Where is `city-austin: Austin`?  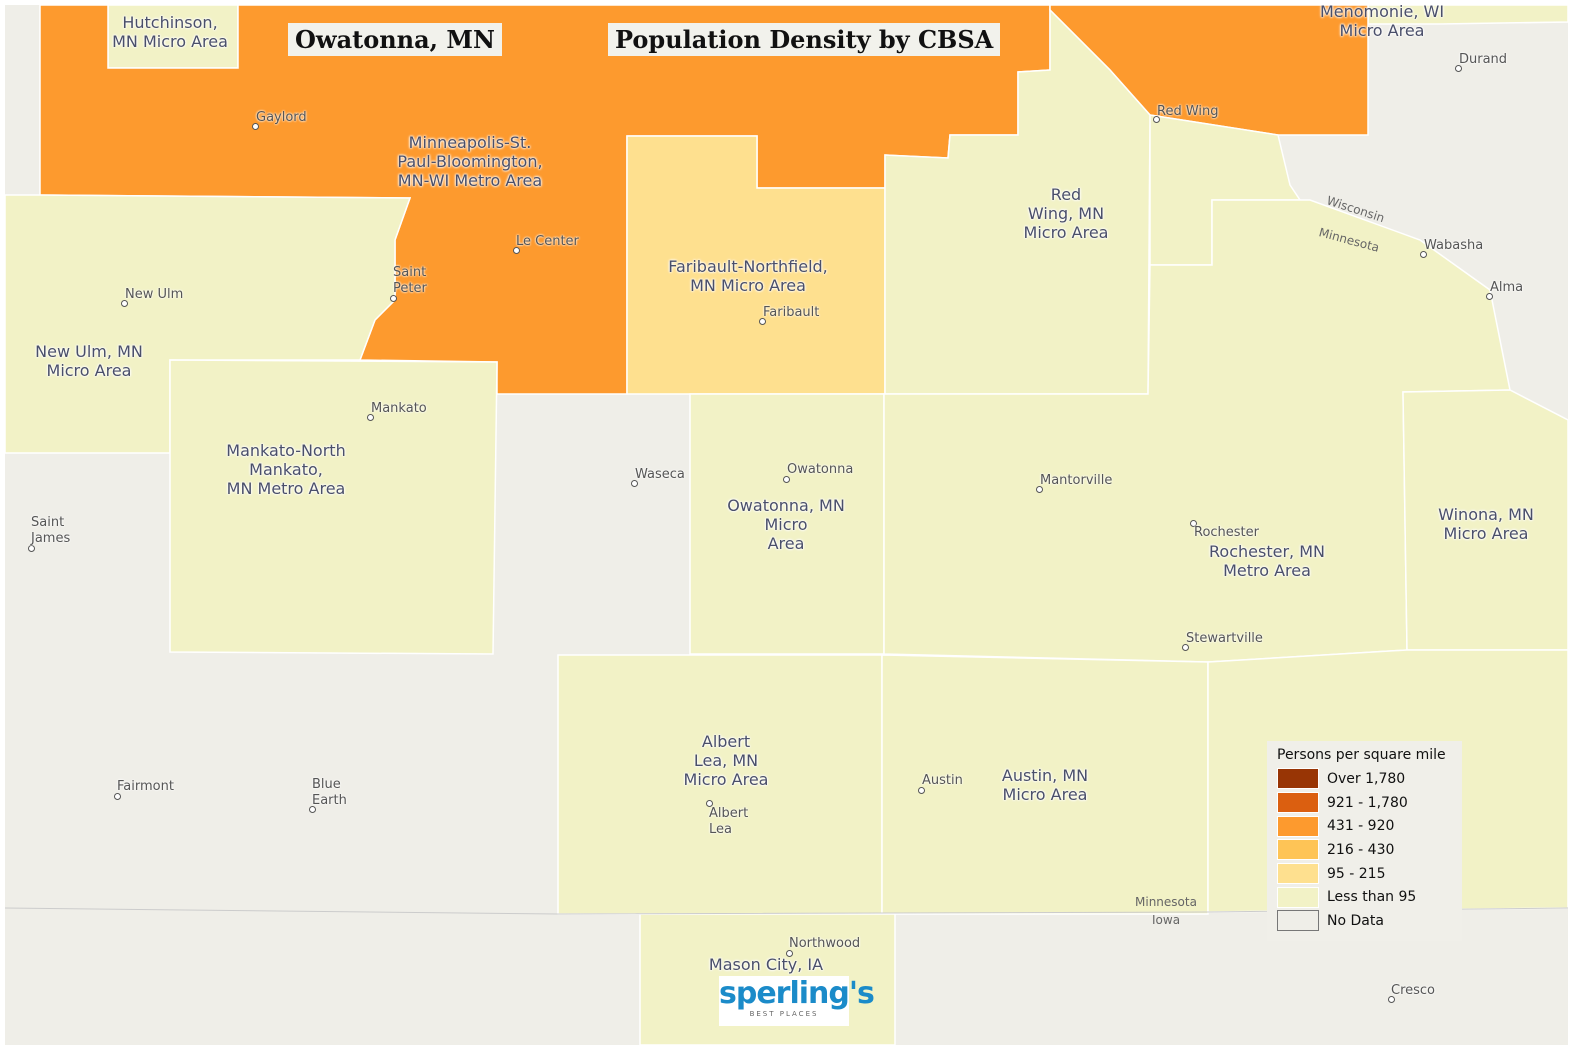
city-austin: Austin is located at coordinates (942, 780).